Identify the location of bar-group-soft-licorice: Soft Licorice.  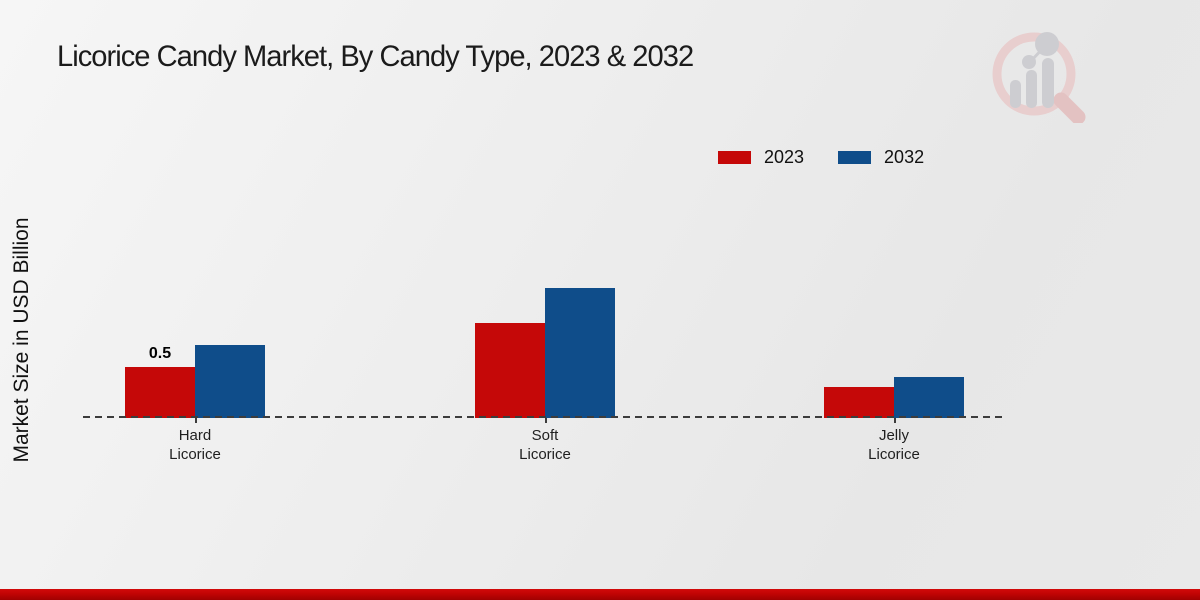
(545, 361).